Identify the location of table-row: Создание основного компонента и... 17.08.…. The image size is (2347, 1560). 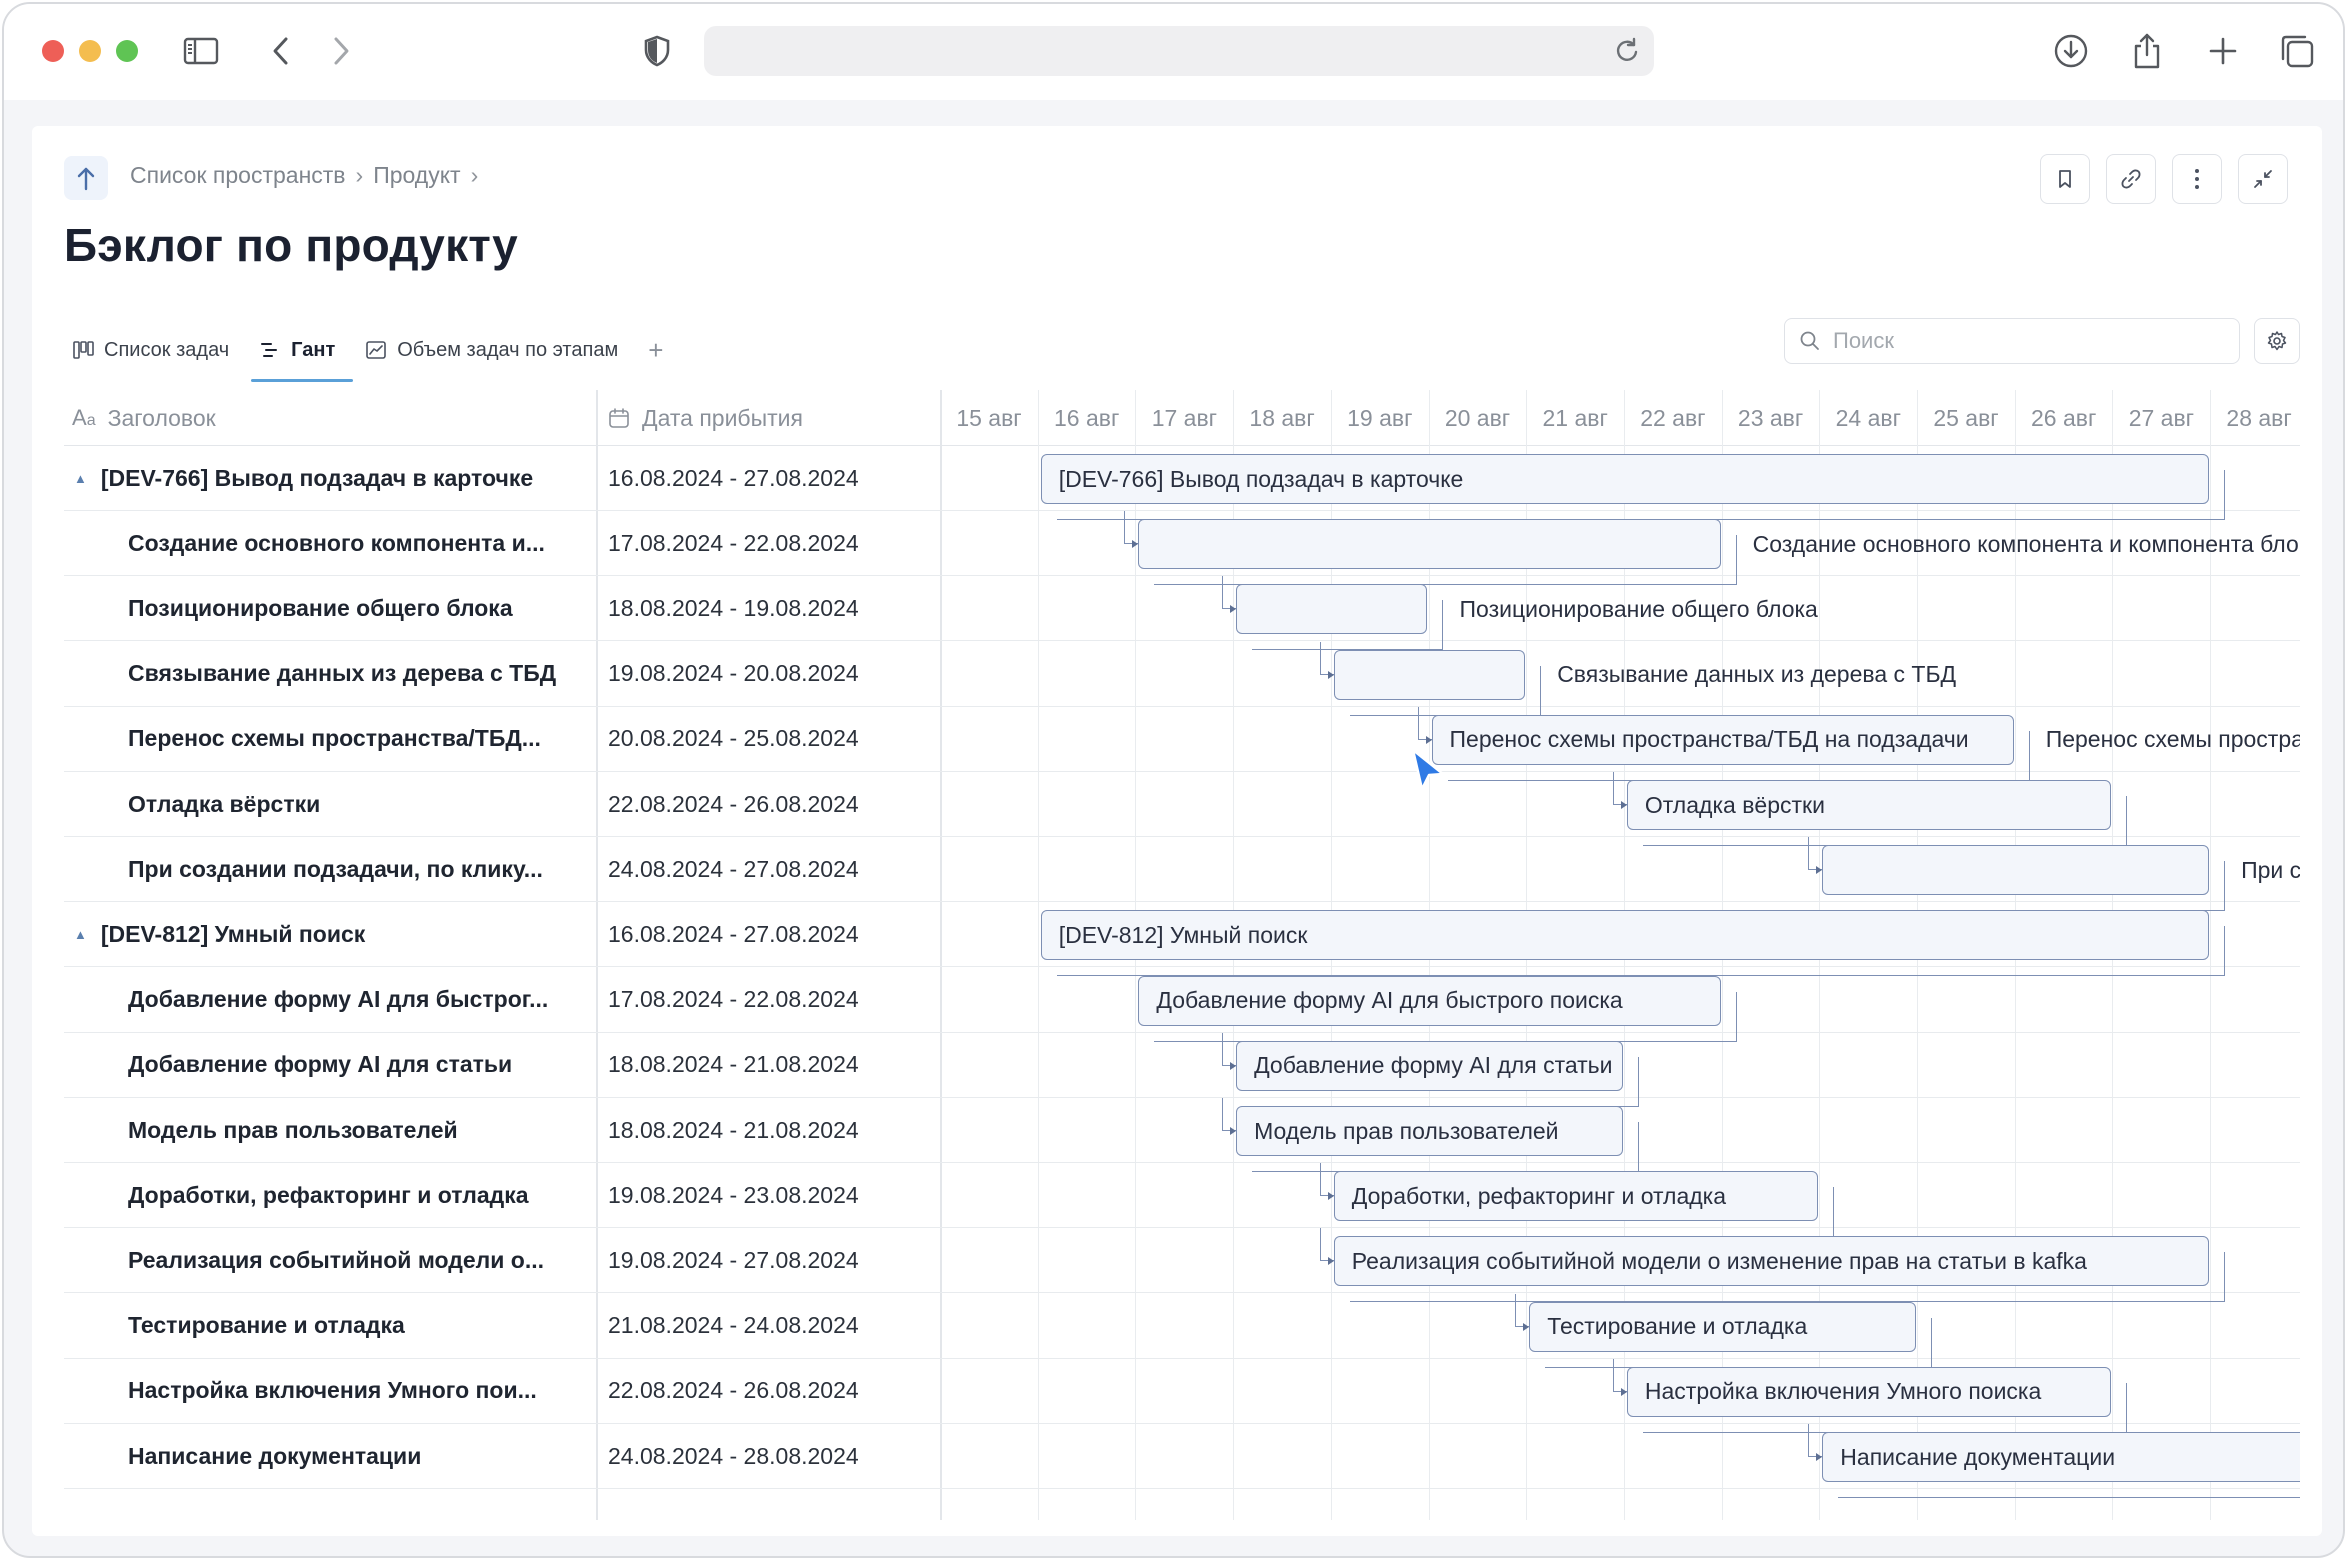
(1182, 544).